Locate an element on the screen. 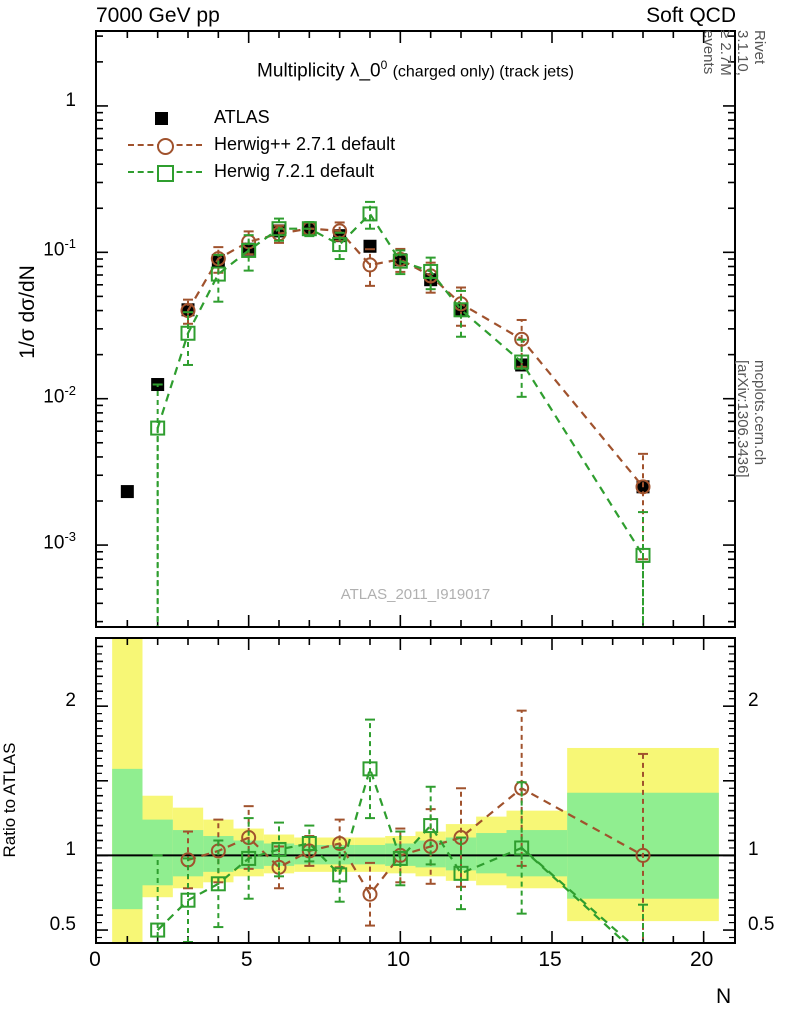 The width and height of the screenshot is (786, 1024). title-suffix: (charged only) (track jets) is located at coordinates (483, 72).